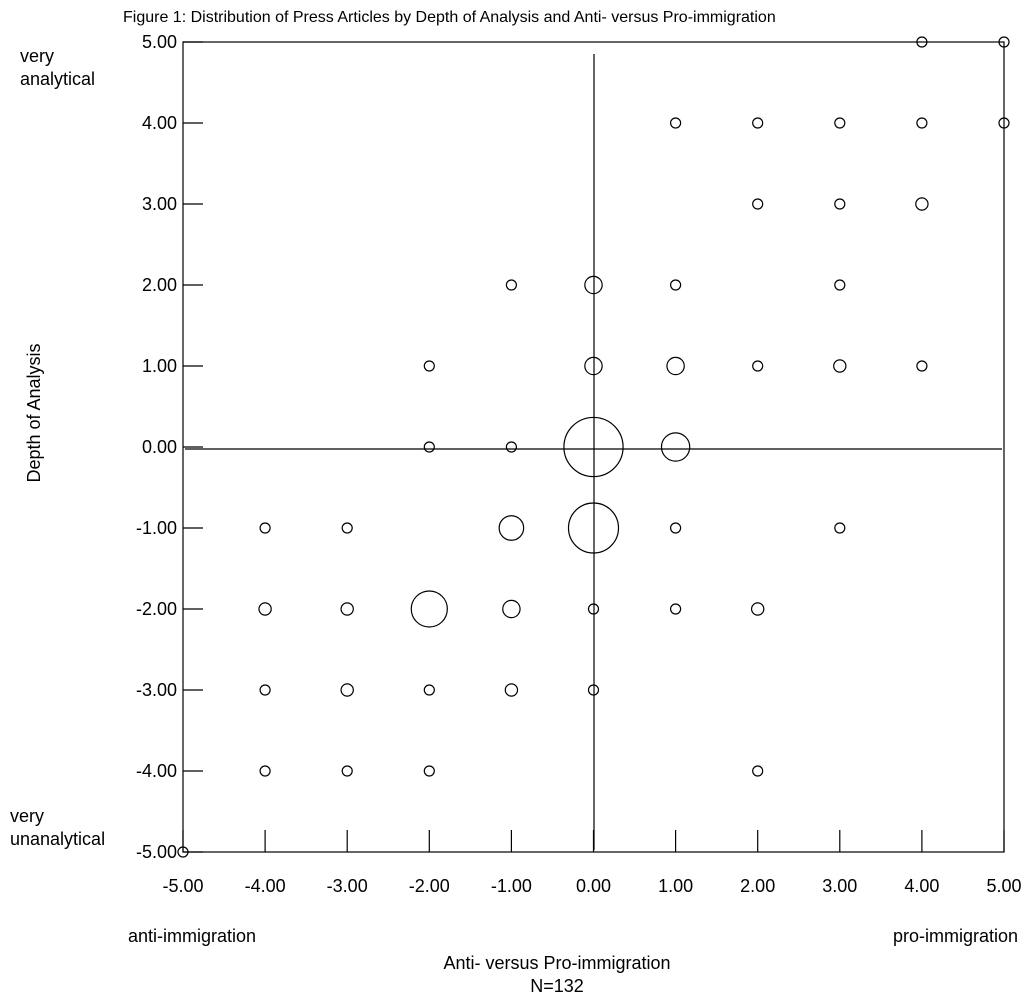  I want to click on x-tick-label: -2.00, so click(429, 886).